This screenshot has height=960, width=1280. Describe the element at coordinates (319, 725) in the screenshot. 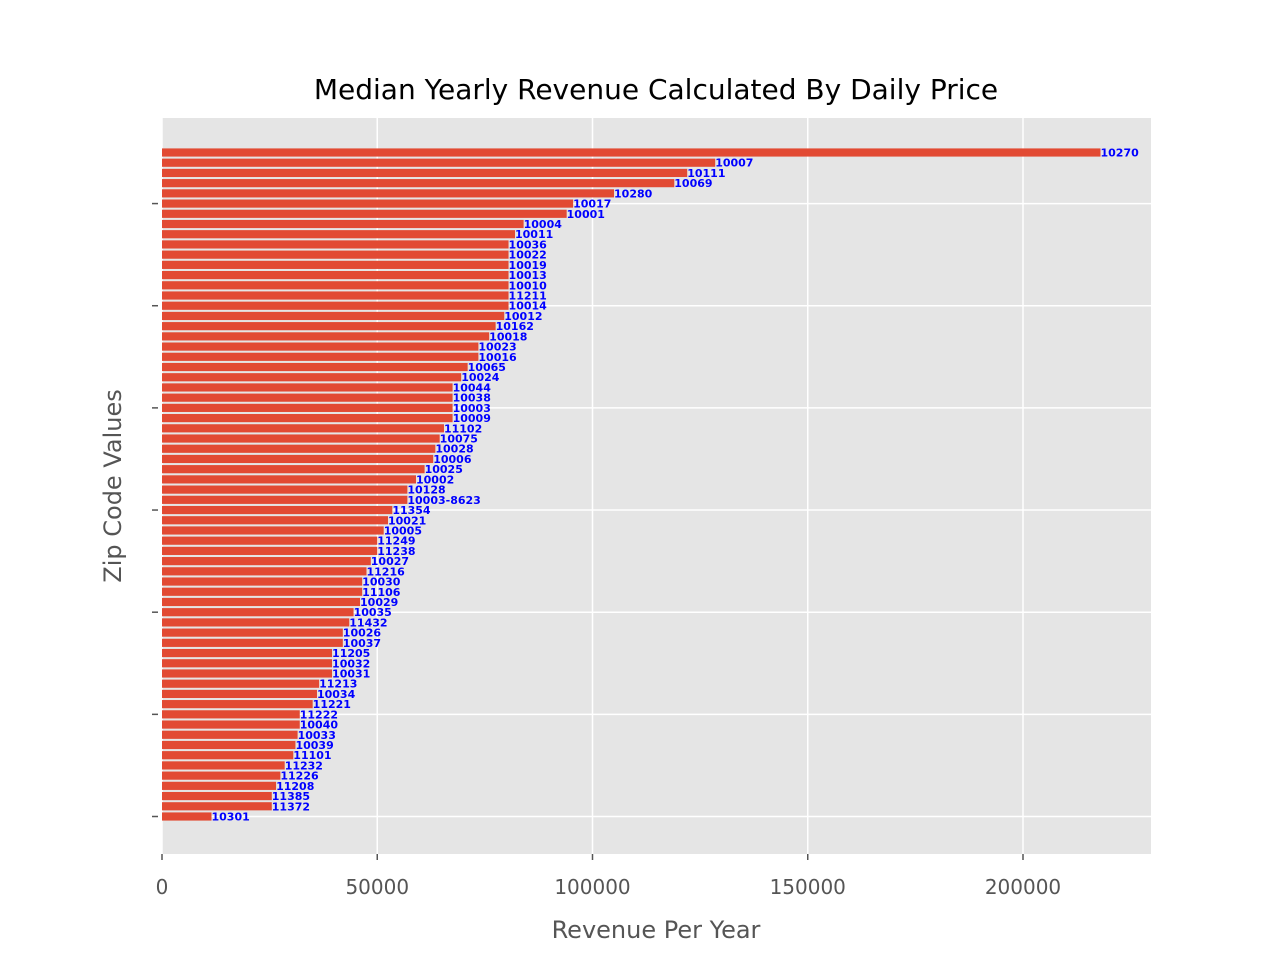

I see `bar-value-label: 10040` at that location.